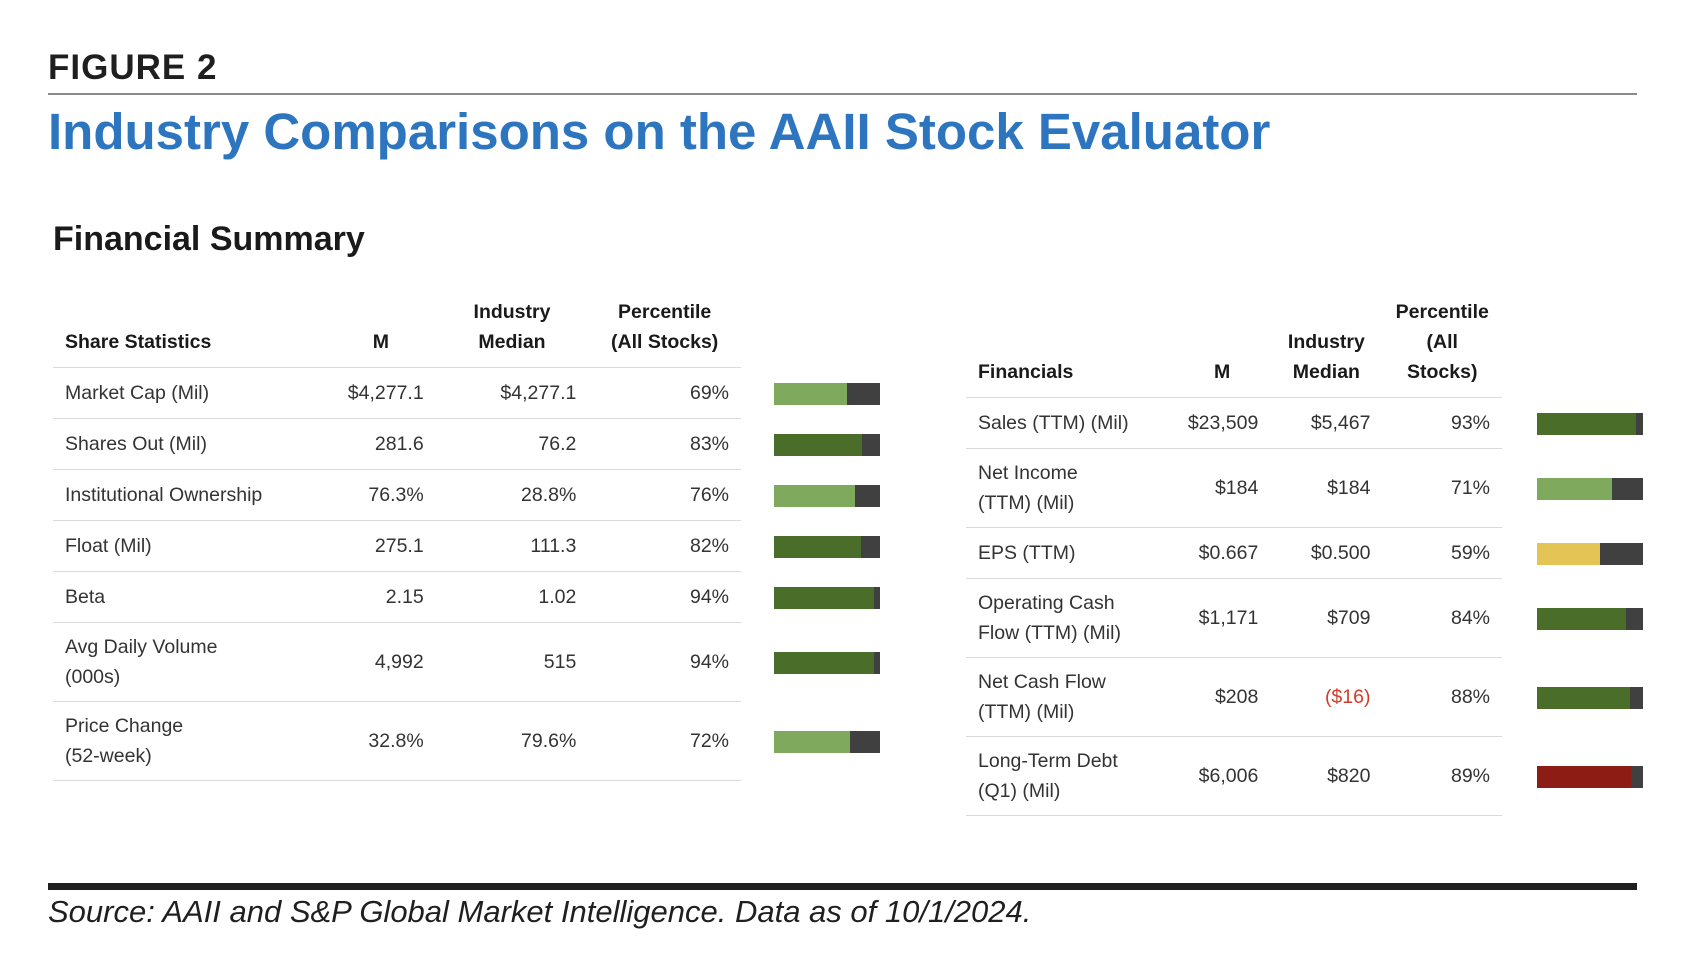  What do you see at coordinates (1326, 553) in the screenshot?
I see `row-industry-median: $0.500` at bounding box center [1326, 553].